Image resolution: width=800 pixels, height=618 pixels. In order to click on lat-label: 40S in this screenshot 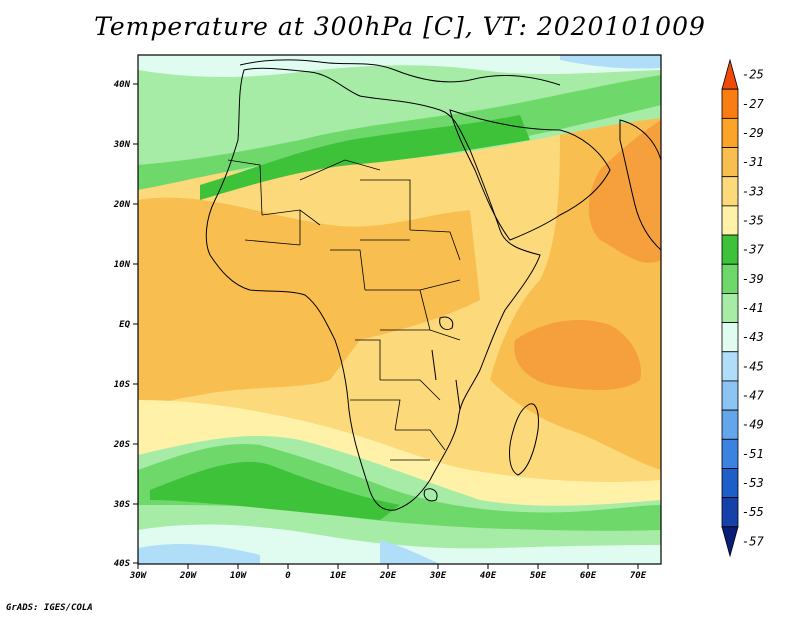, I will do `click(122, 564)`.